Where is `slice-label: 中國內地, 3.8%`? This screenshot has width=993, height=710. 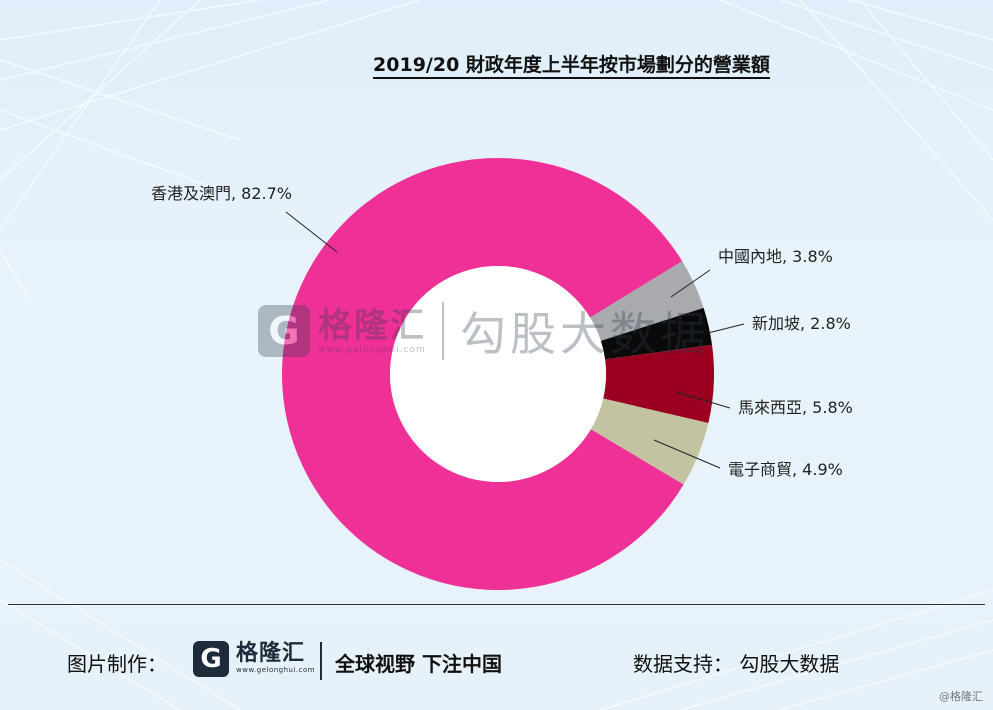 slice-label: 中國內地, 3.8% is located at coordinates (775, 256).